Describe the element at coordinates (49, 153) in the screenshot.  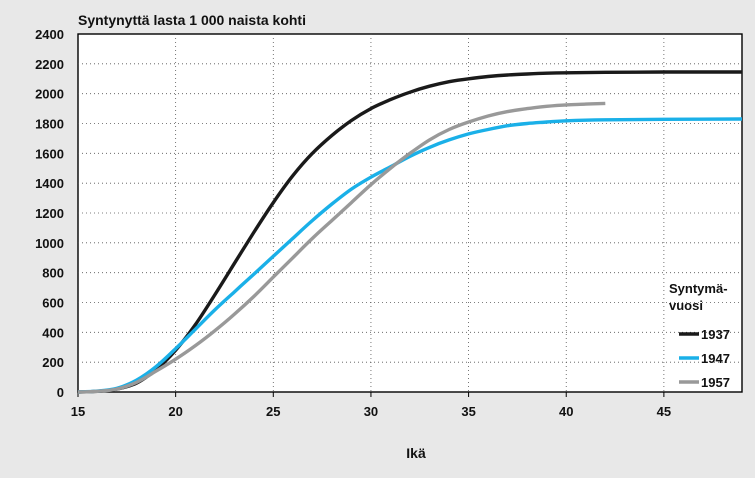
I see `y-tick-label: 1600` at that location.